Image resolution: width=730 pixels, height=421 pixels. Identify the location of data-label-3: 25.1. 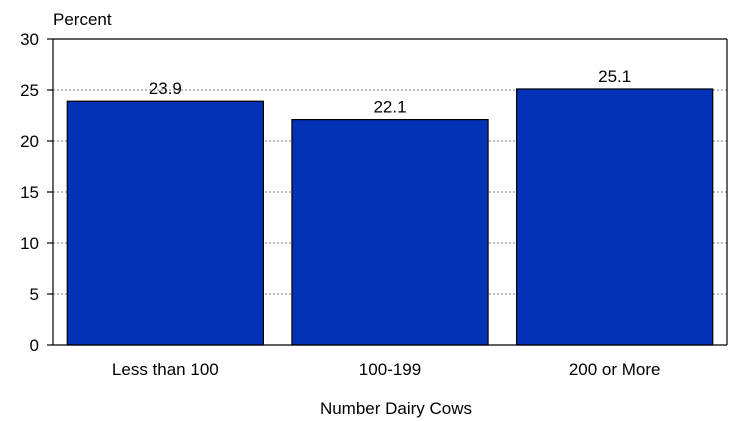
(614, 76).